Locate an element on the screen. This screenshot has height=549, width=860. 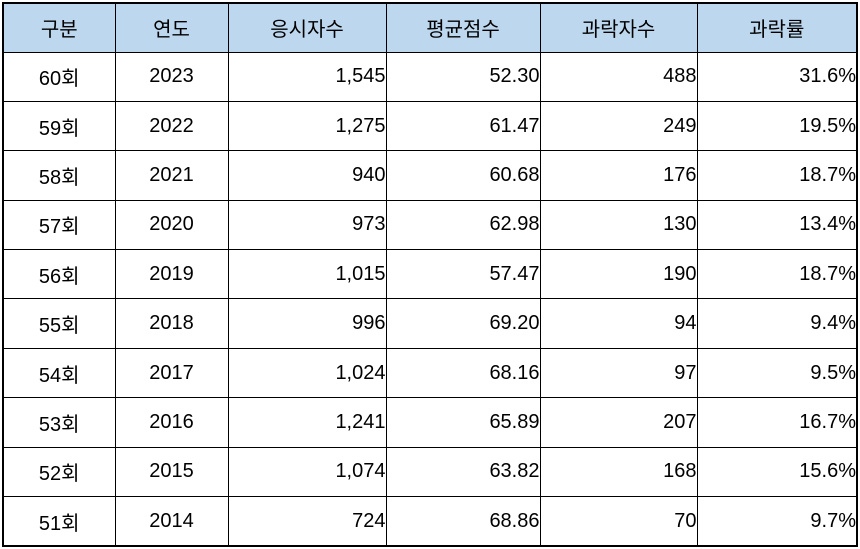
cell-year: 2017 is located at coordinates (171, 373).